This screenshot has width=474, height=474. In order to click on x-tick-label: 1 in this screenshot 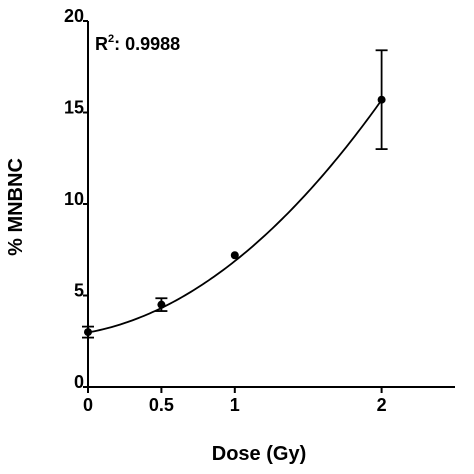, I will do `click(235, 405)`.